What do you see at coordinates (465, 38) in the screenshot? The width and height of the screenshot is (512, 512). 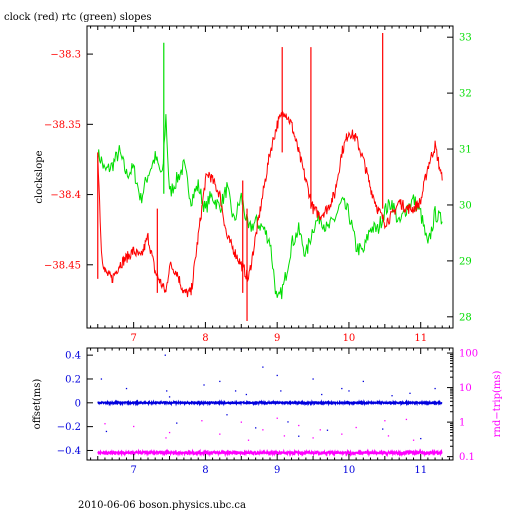 I see `y2-tick-label: 33` at bounding box center [465, 38].